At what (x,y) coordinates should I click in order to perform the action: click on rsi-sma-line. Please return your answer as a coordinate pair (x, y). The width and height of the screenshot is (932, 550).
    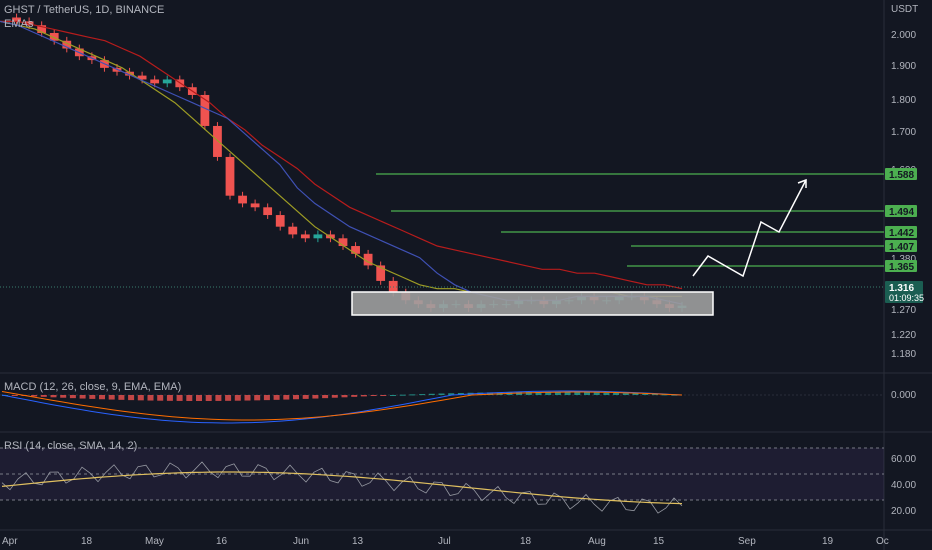
    Looking at the image, I should click on (342, 488).